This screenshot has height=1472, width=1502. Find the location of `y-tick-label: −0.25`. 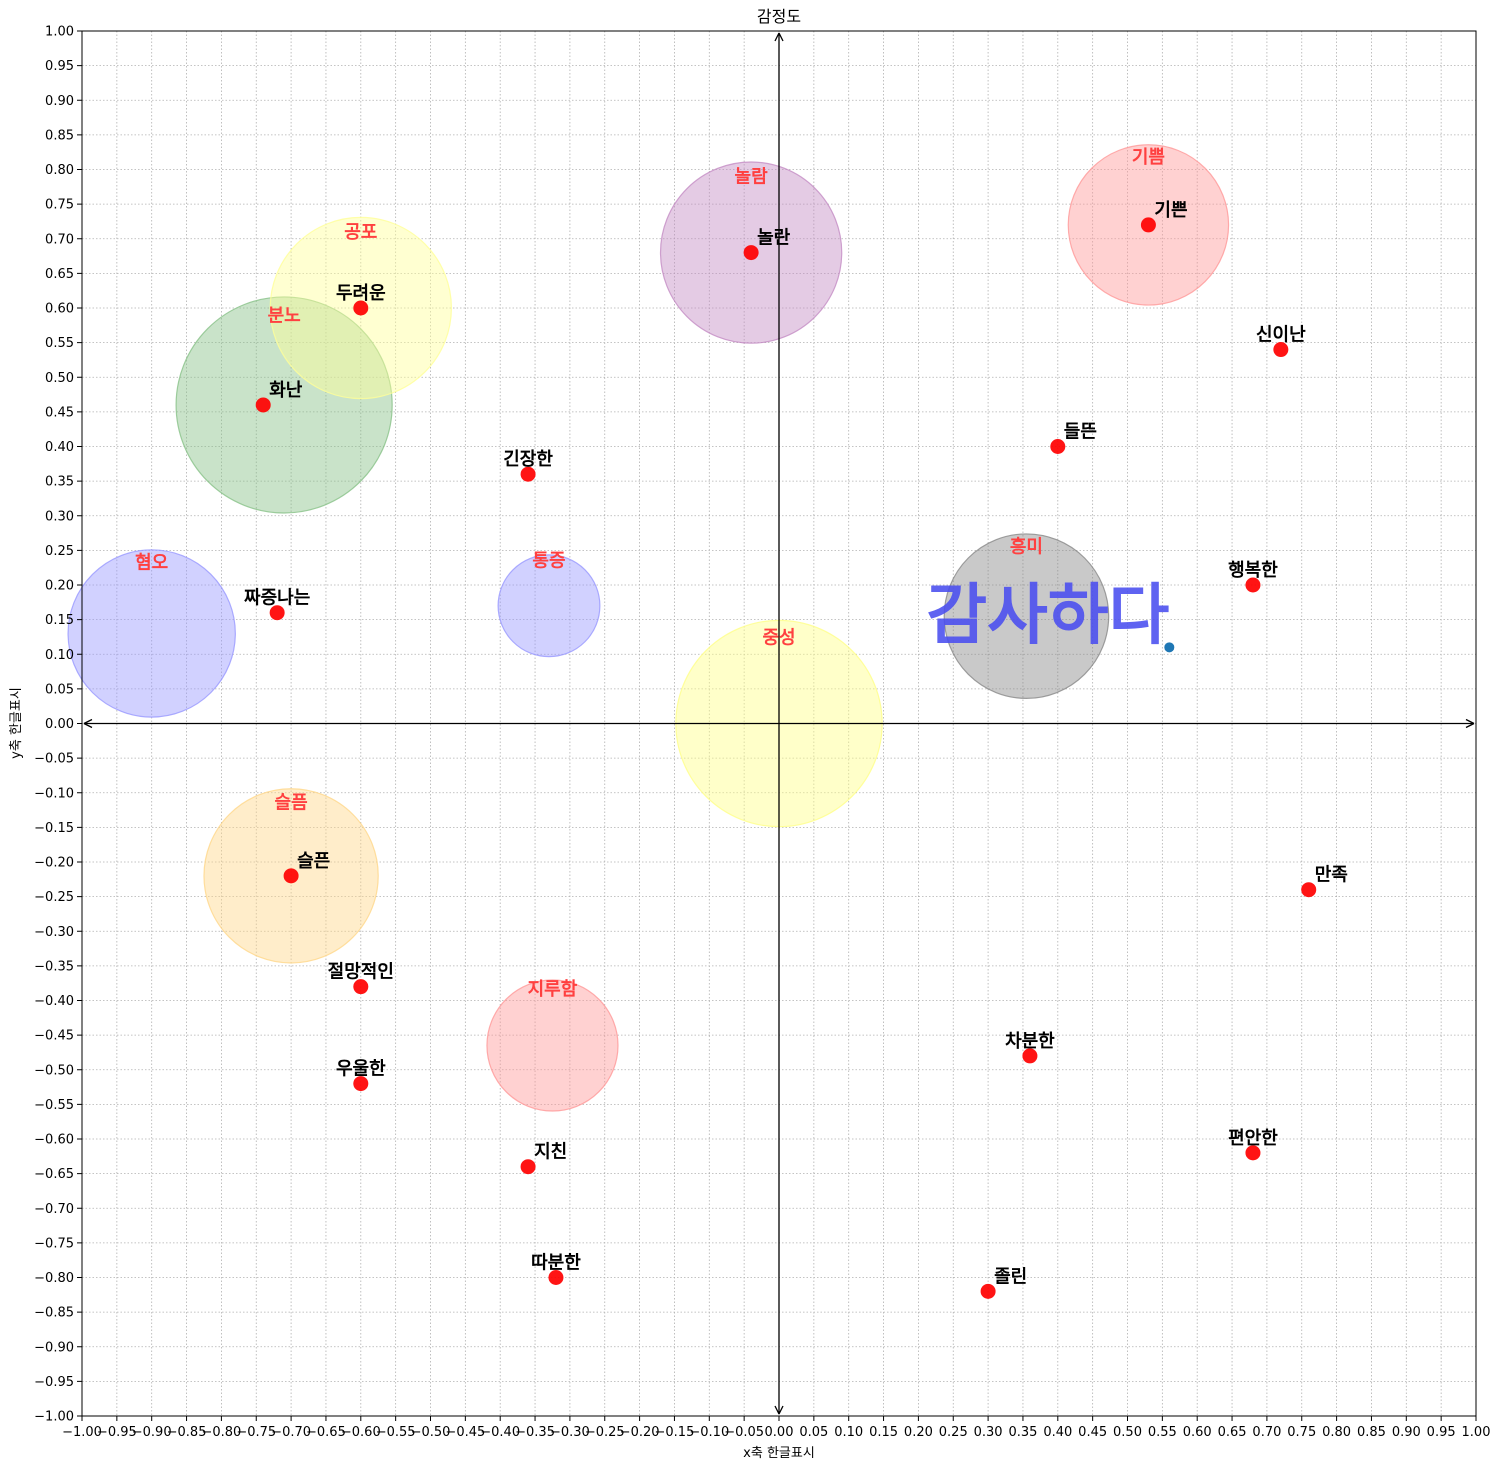

y-tick-label: −0.25 is located at coordinates (54, 897).